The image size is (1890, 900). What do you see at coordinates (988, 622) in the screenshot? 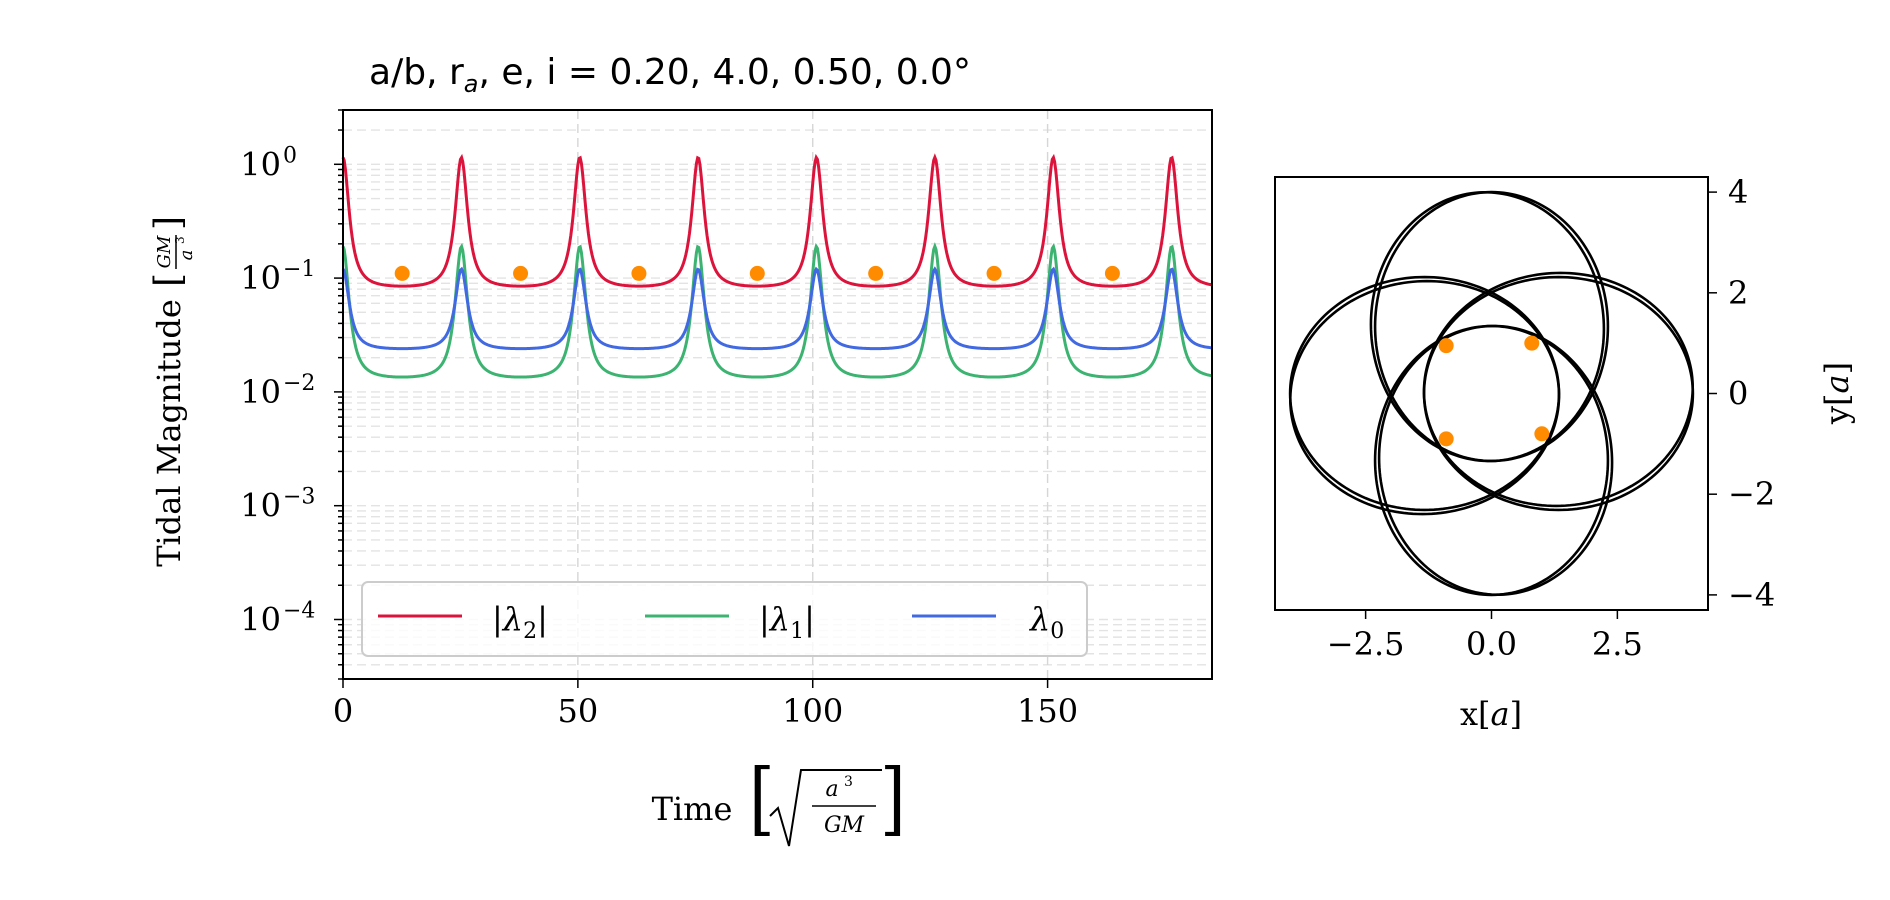
I see `legend-entry-lambda0: λ0` at bounding box center [988, 622].